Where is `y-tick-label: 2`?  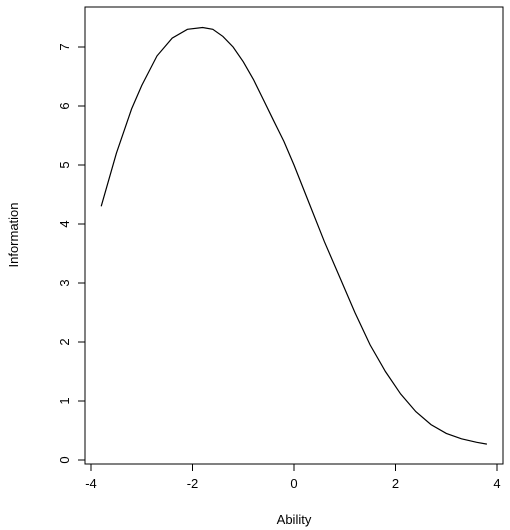
y-tick-label: 2 is located at coordinates (64, 341).